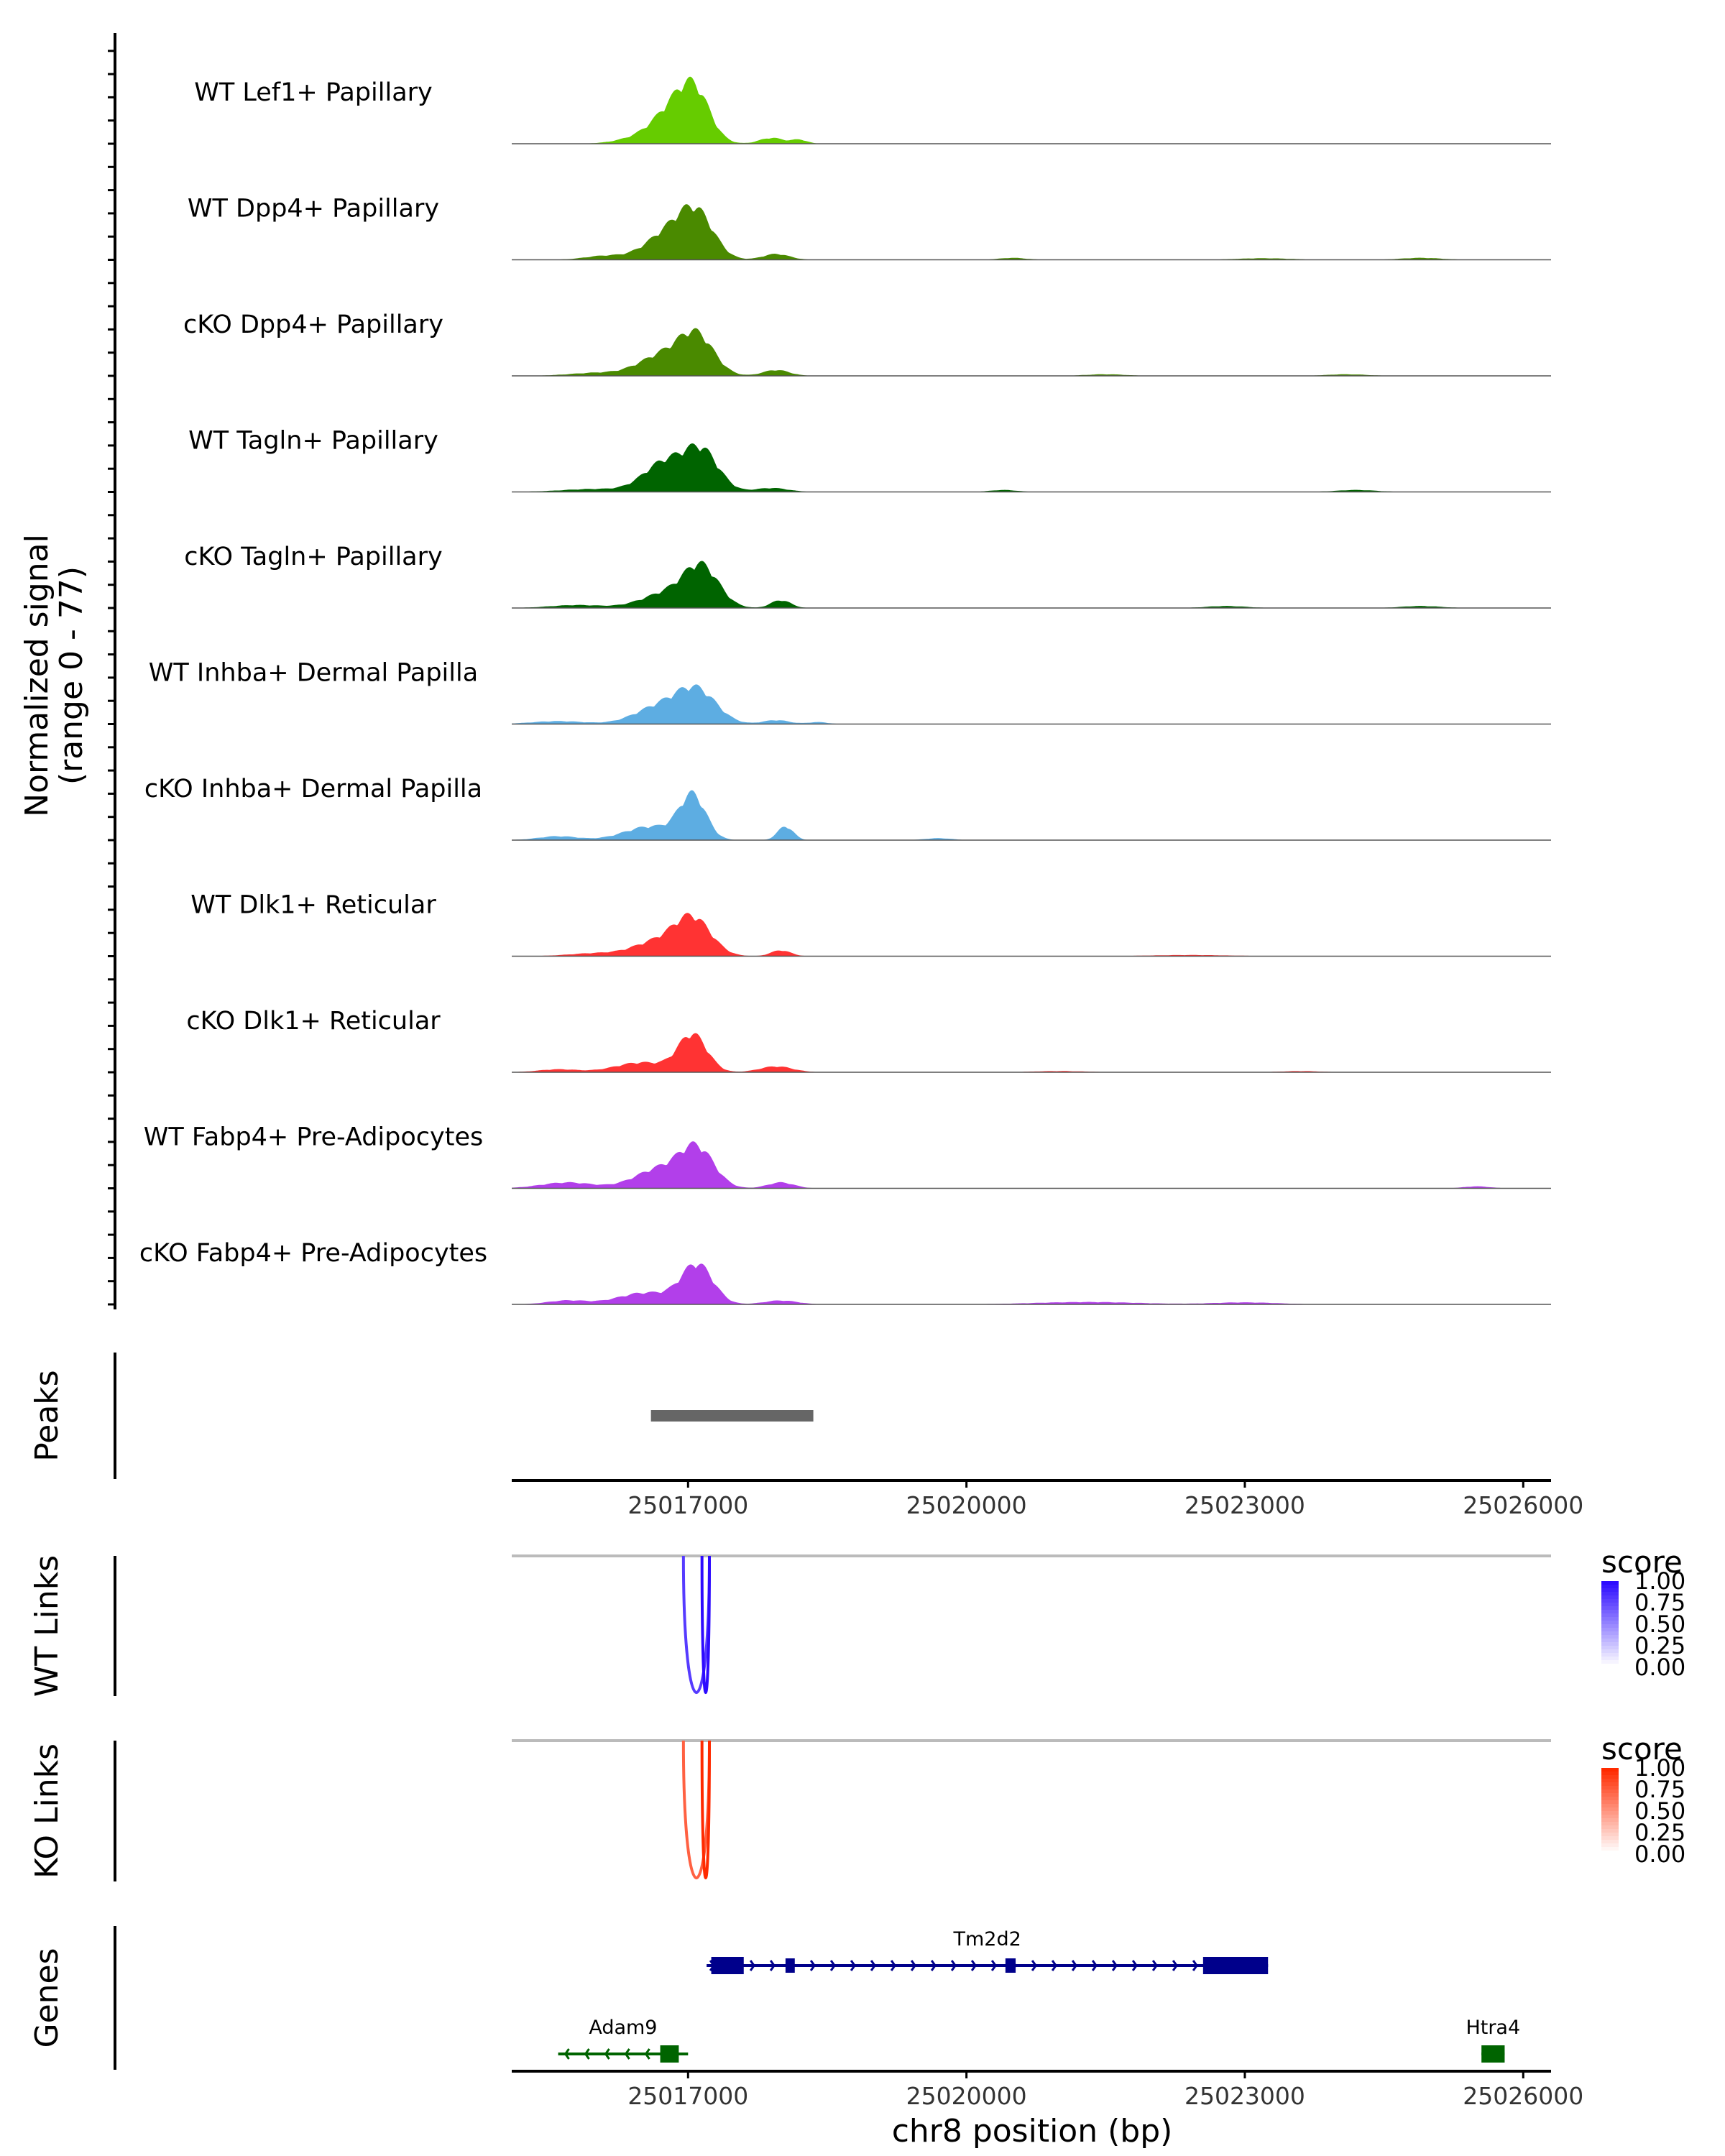  What do you see at coordinates (806, 1436) in the screenshot?
I see `peaks-panel: Peaks 25017000 25020000 25023000 25026000` at bounding box center [806, 1436].